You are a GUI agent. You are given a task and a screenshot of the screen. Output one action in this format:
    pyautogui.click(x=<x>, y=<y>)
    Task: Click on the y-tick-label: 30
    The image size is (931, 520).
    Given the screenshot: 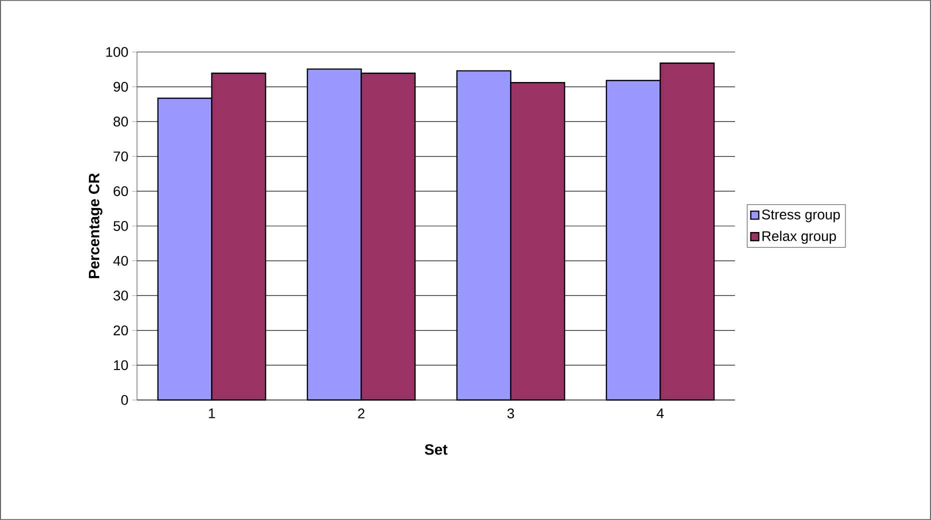 What is the action you would take?
    pyautogui.click(x=120, y=295)
    